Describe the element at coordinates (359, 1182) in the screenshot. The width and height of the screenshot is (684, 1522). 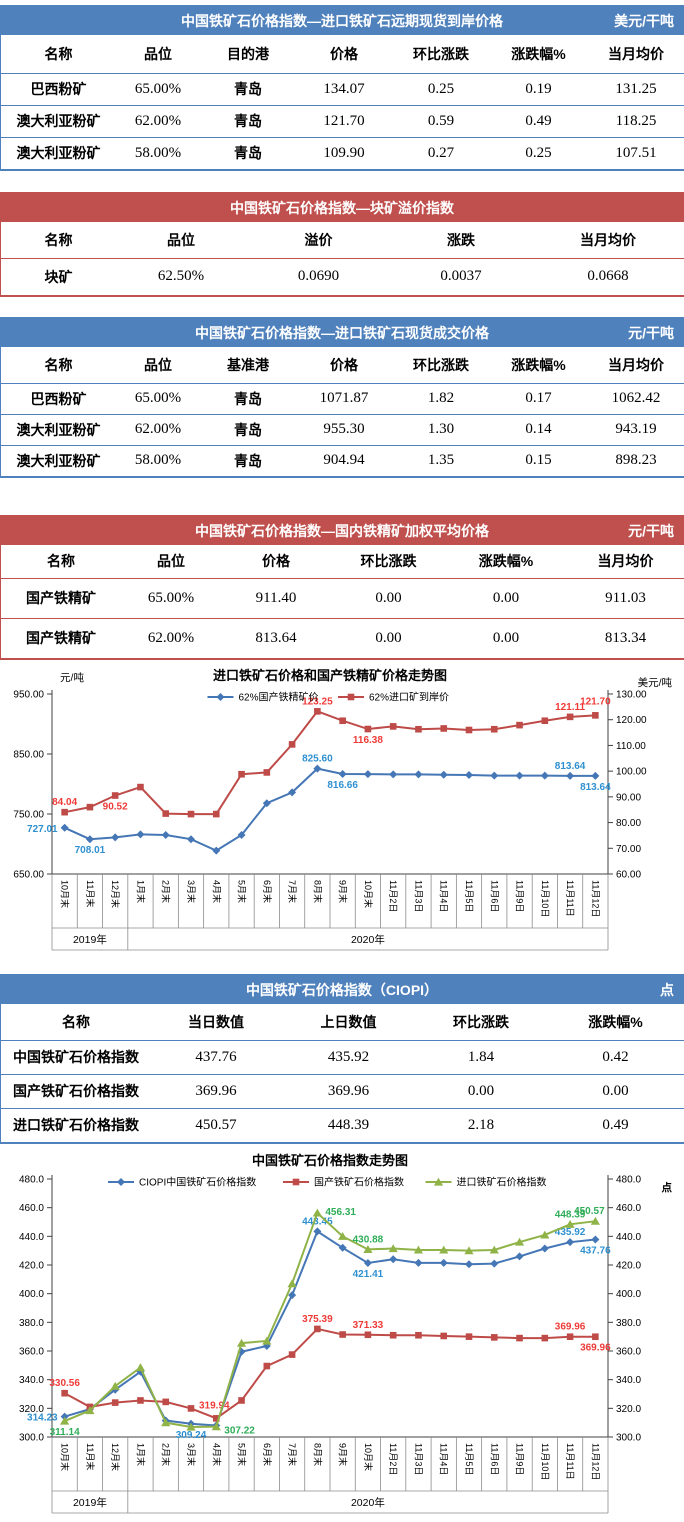
I see `legend-label: 国产铁矿石价格指数` at that location.